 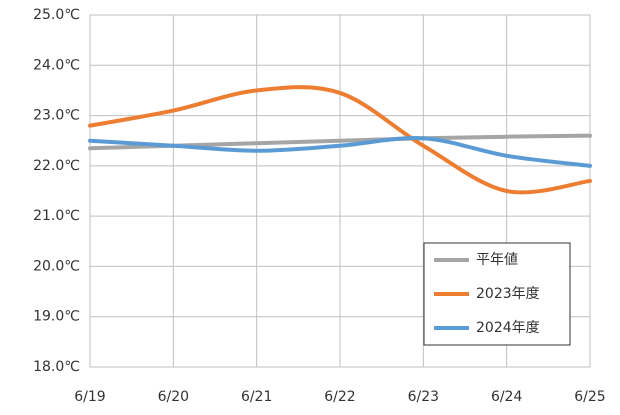 What do you see at coordinates (56, 367) in the screenshot?
I see `y-tick-label: 18.0℃` at bounding box center [56, 367].